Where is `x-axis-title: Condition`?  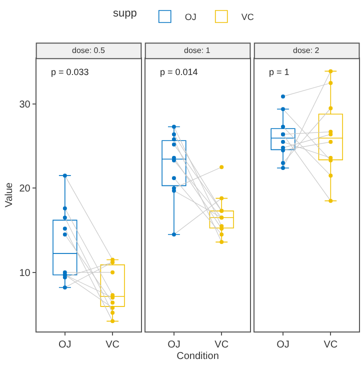 x-axis-title: Condition is located at coordinates (197, 356).